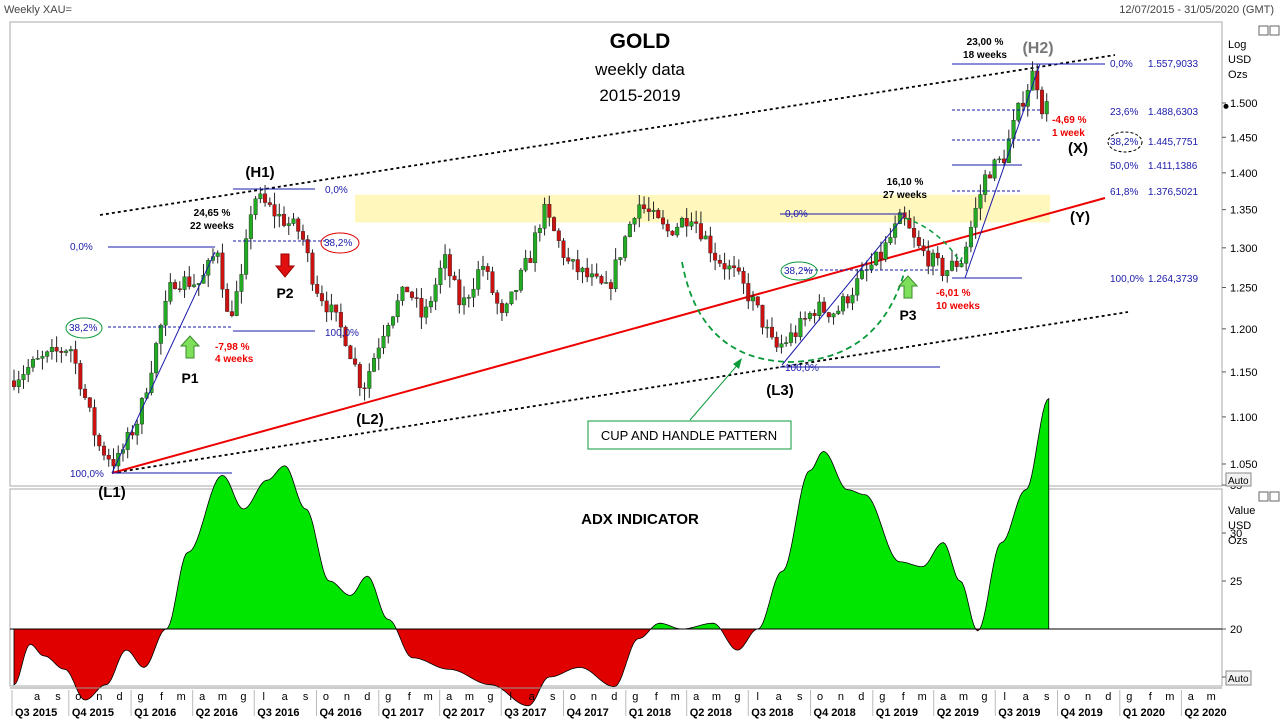 The width and height of the screenshot is (1280, 720). What do you see at coordinates (1019, 713) in the screenshot?
I see `quarter-tick-label: Q3 2019` at bounding box center [1019, 713].